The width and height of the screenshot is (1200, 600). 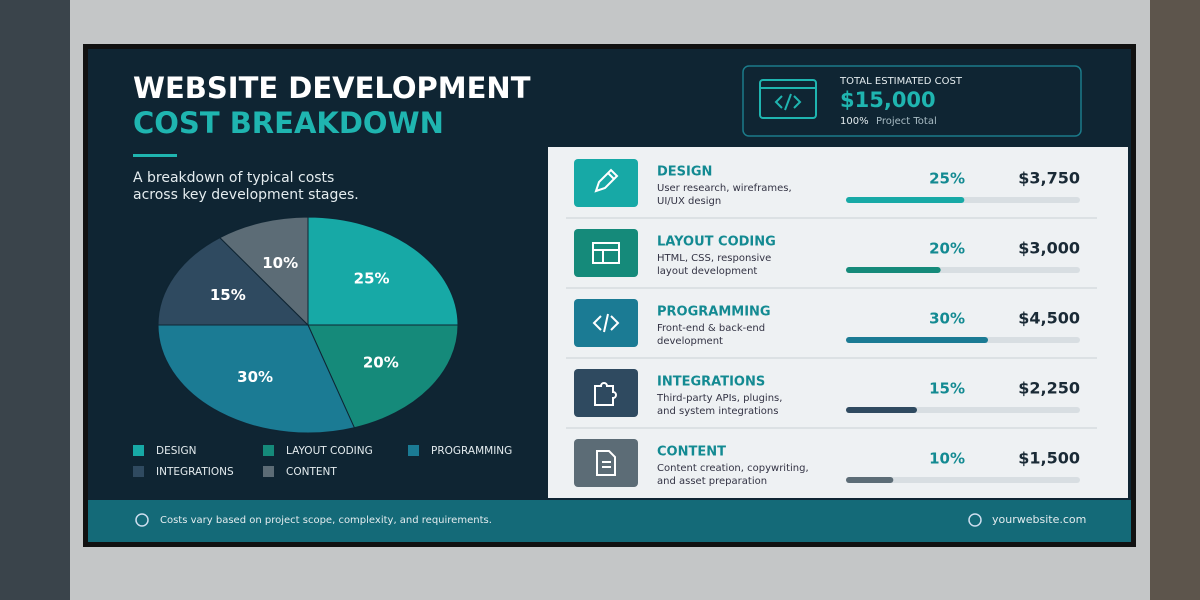 What do you see at coordinates (471, 451) in the screenshot?
I see `legend-label: PROGRAMMING` at bounding box center [471, 451].